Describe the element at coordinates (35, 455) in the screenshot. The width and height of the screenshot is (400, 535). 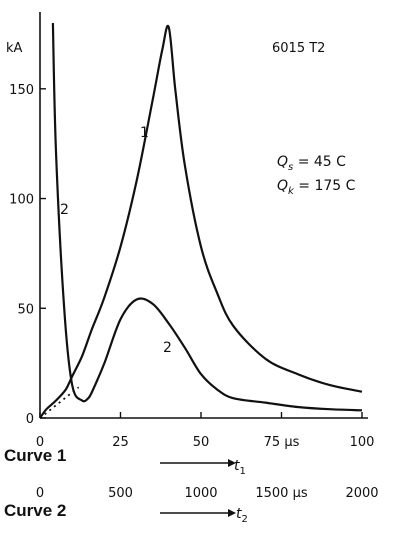
I see `curve-1-caption: Curve 1` at that location.